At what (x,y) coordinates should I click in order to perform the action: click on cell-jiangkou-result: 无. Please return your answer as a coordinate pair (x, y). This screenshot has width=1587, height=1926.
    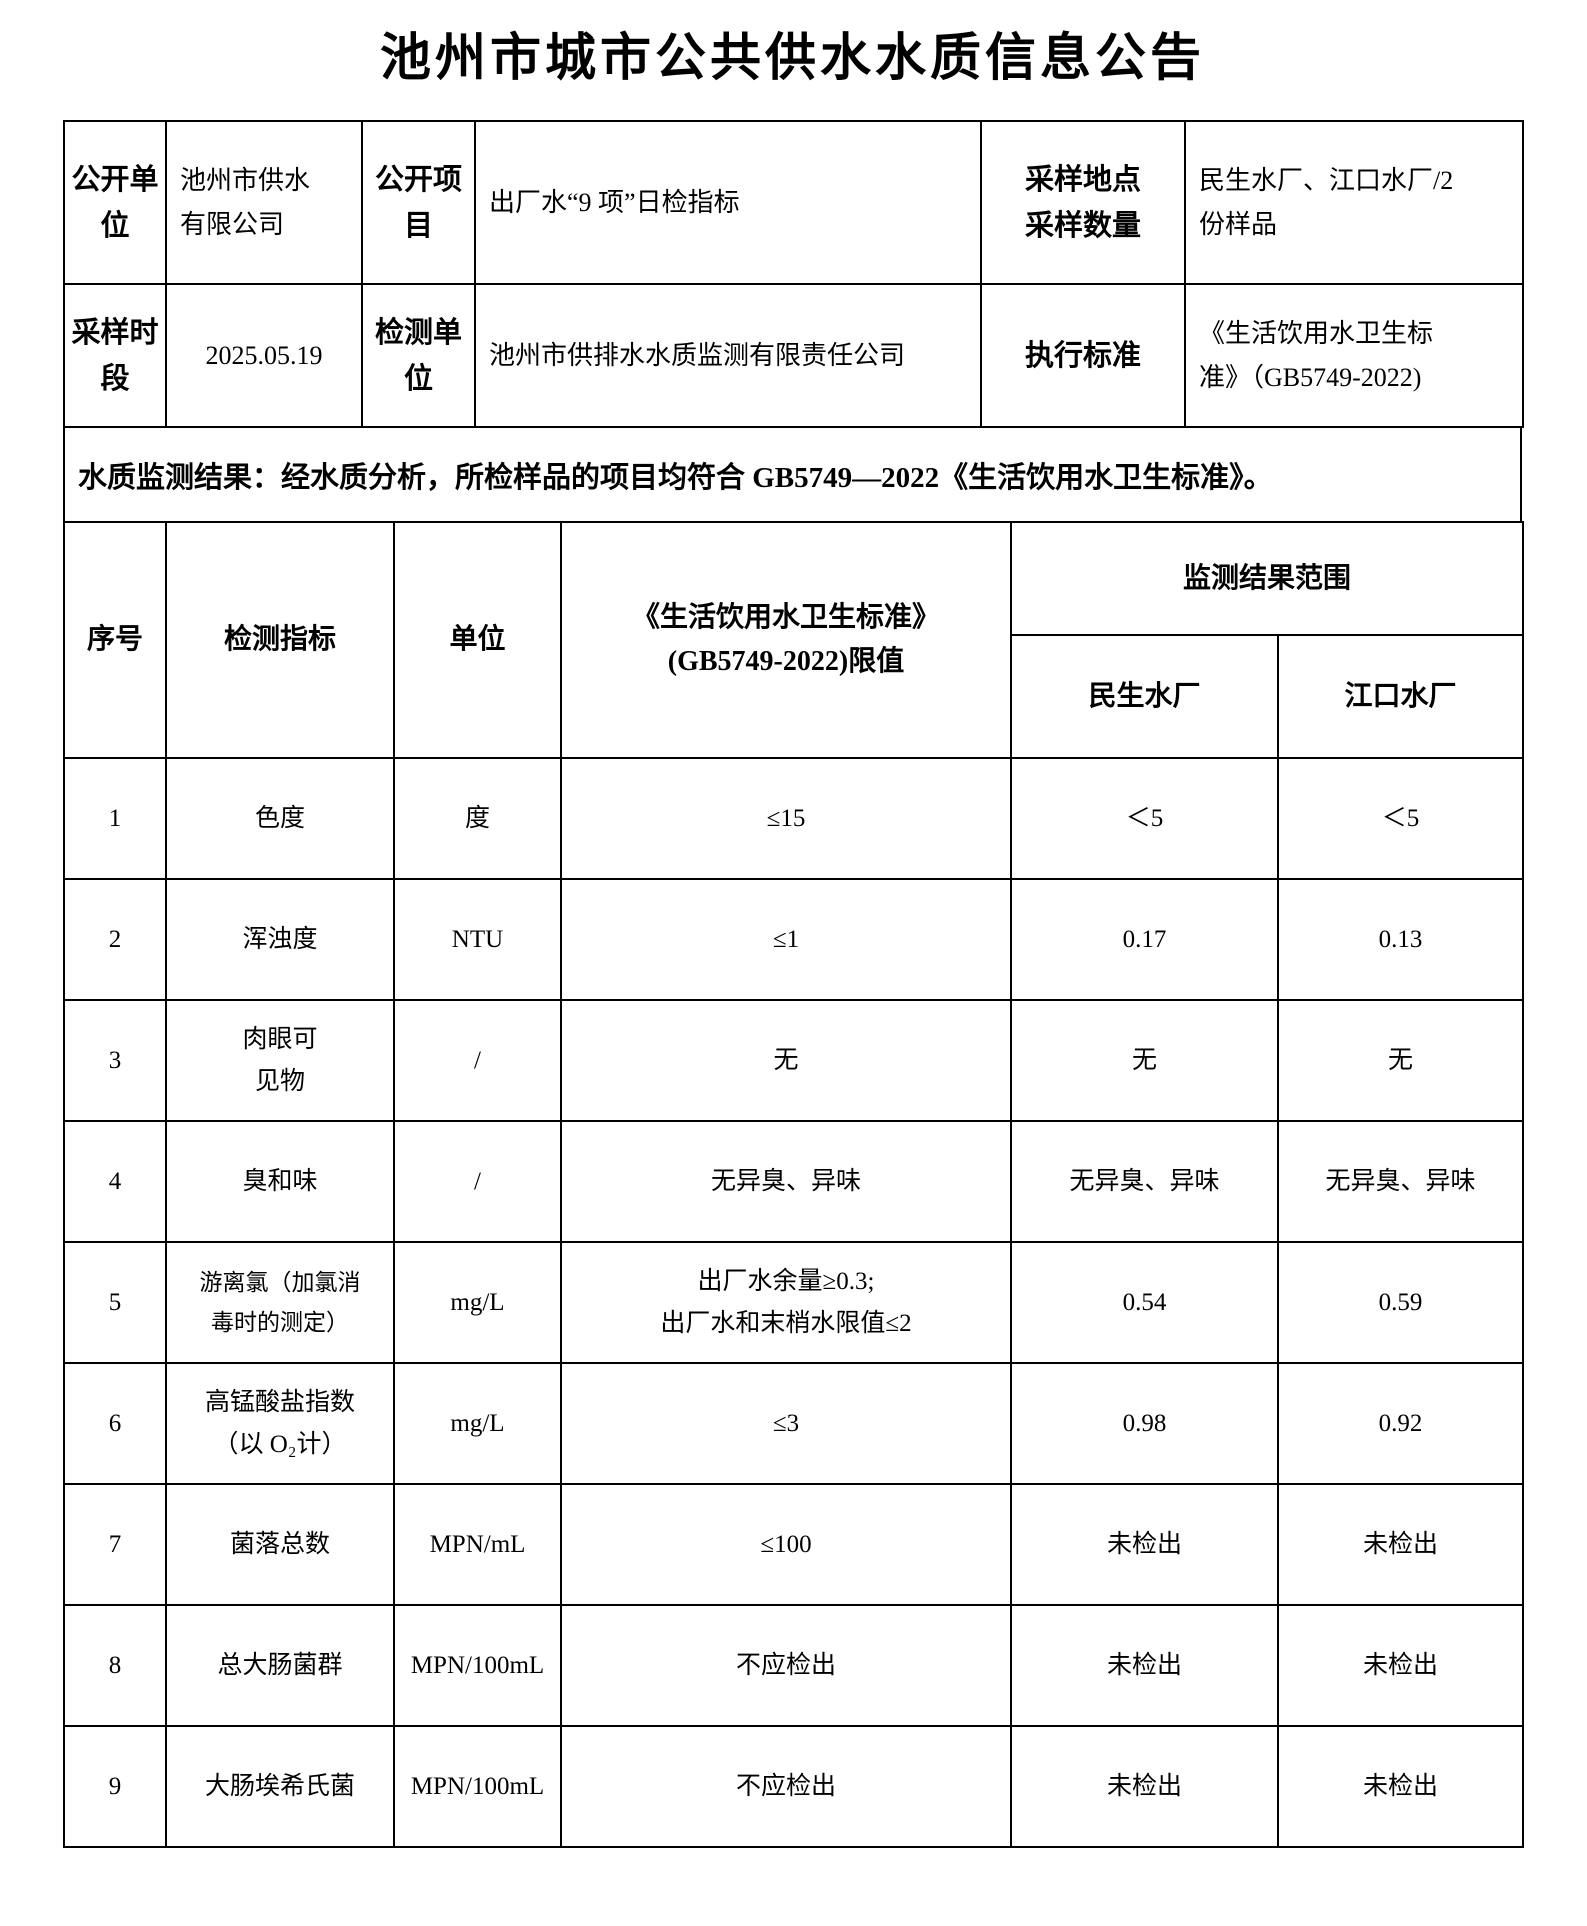
    Looking at the image, I should click on (1400, 1060).